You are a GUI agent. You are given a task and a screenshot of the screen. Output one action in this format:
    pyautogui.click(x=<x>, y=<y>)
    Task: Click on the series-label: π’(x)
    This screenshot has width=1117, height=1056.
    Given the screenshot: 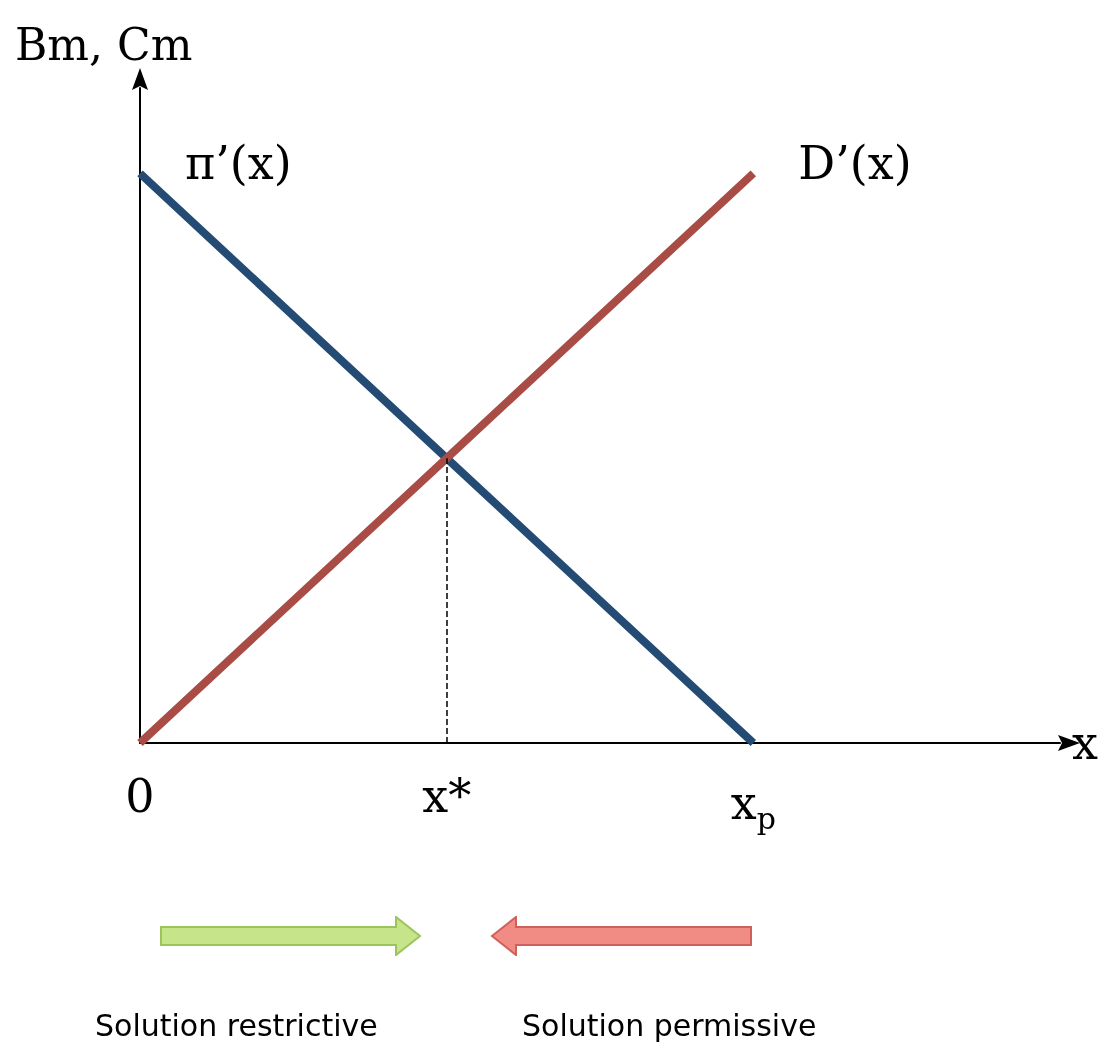 What is the action you would take?
    pyautogui.click(x=238, y=163)
    